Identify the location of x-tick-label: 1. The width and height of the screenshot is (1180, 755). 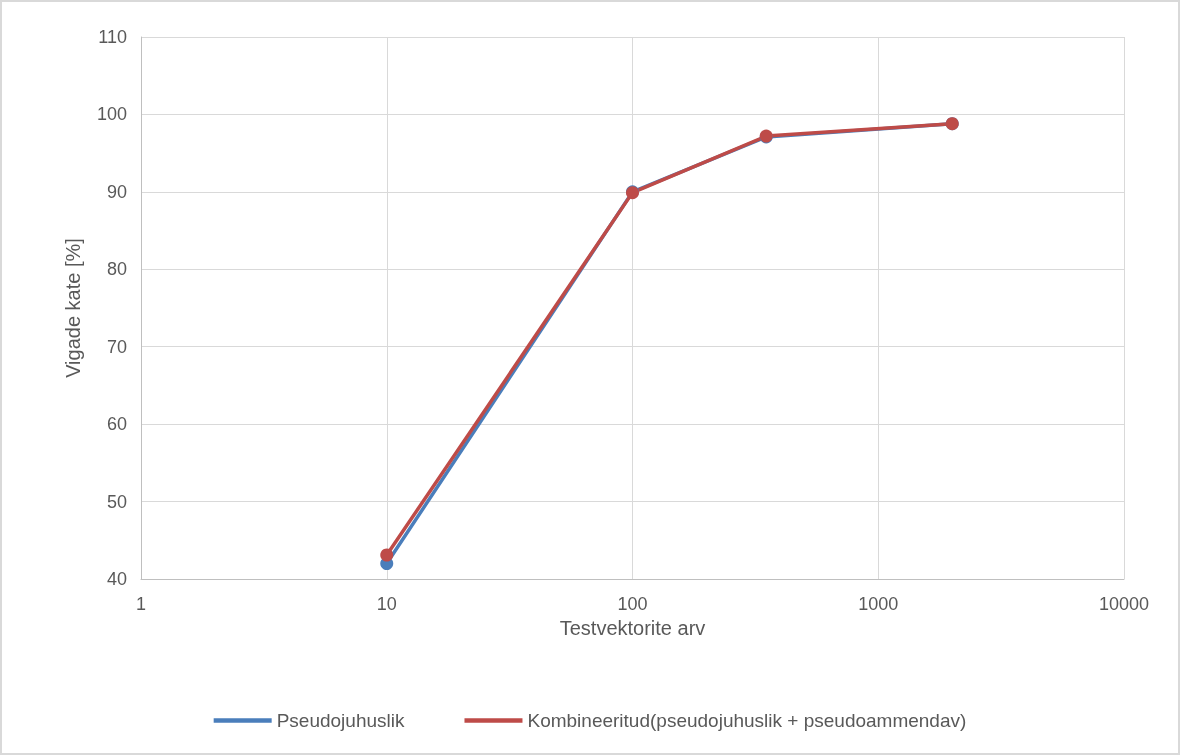
(141, 604).